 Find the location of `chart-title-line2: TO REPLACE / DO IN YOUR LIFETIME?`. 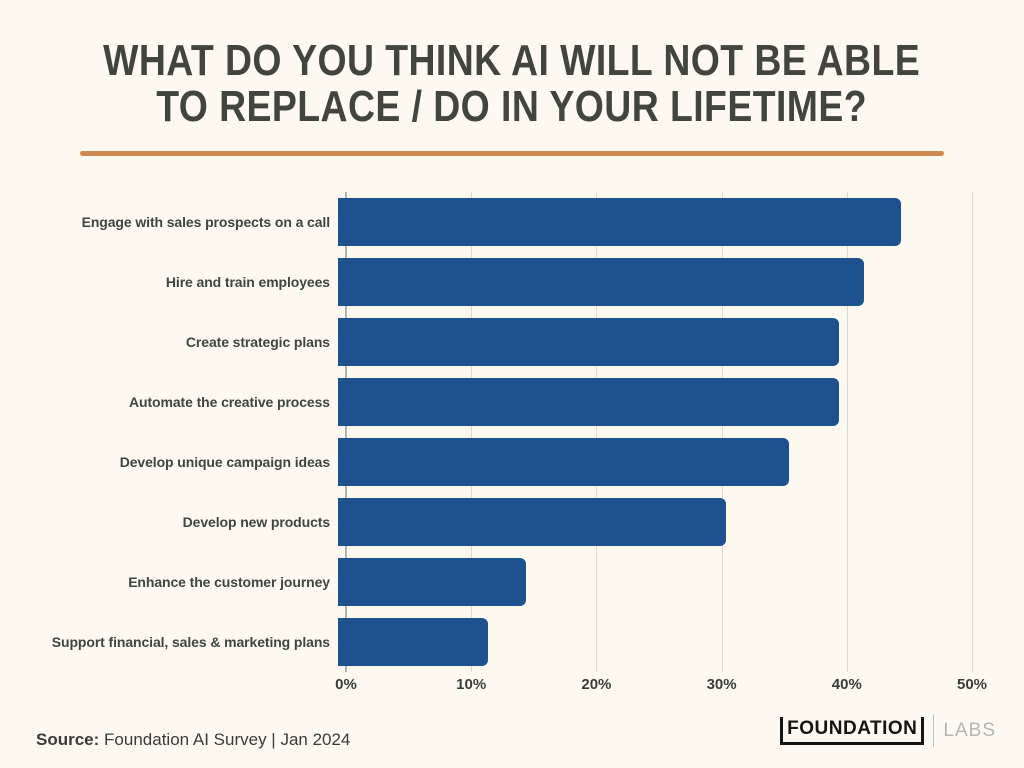

chart-title-line2: TO REPLACE / DO IN YOUR LIFETIME? is located at coordinates (512, 106).